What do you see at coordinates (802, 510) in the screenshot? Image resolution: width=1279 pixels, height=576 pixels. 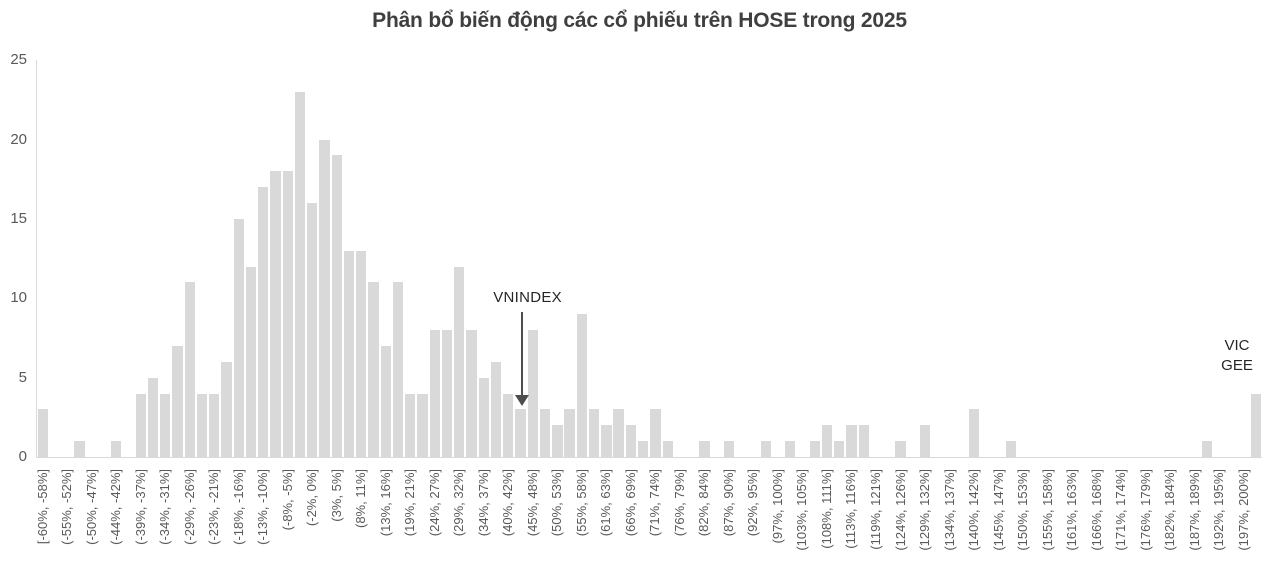 I see `x-axis-tick-label: (103%, 105%]` at bounding box center [802, 510].